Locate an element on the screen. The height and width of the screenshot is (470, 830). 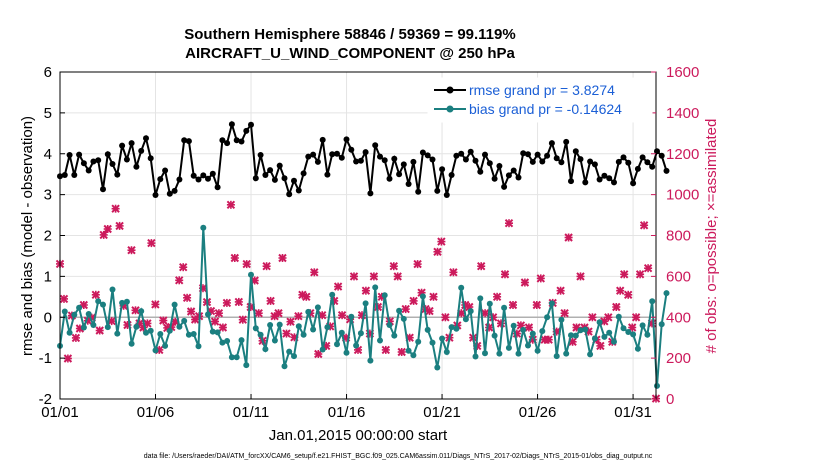
legend-bias-marker is located at coordinates (450, 109).